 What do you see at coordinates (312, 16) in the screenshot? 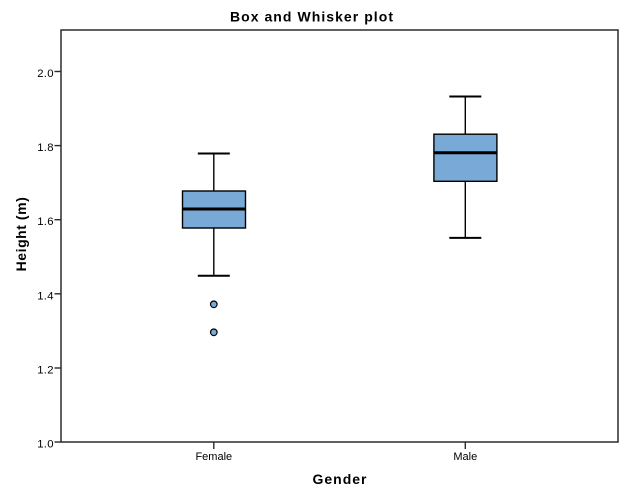
I see `svg-text: Box and Whisker plot` at bounding box center [312, 16].